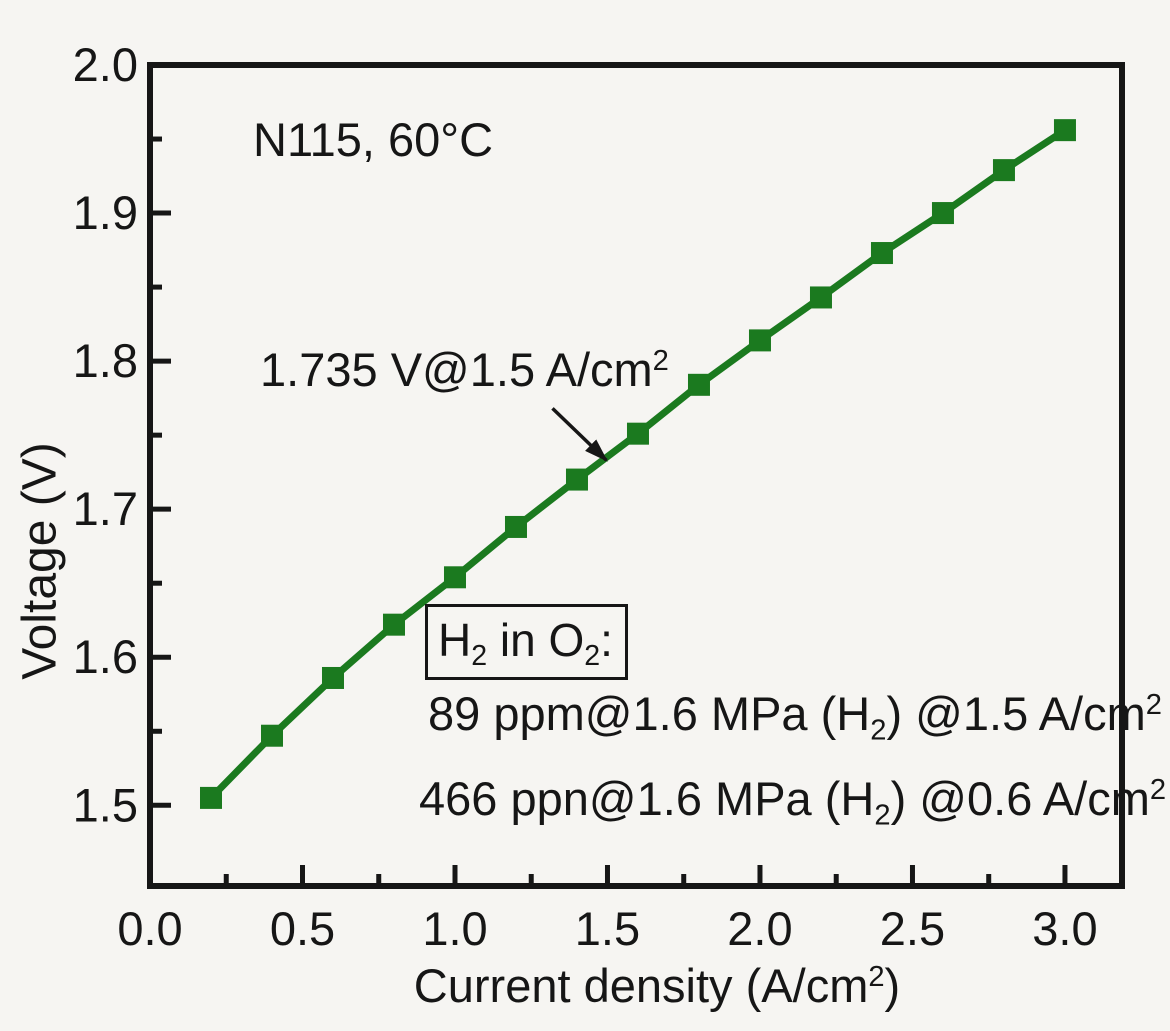 This screenshot has width=1170, height=1031. Describe the element at coordinates (454, 928) in the screenshot. I see `x-tick-label: 1.0` at that location.